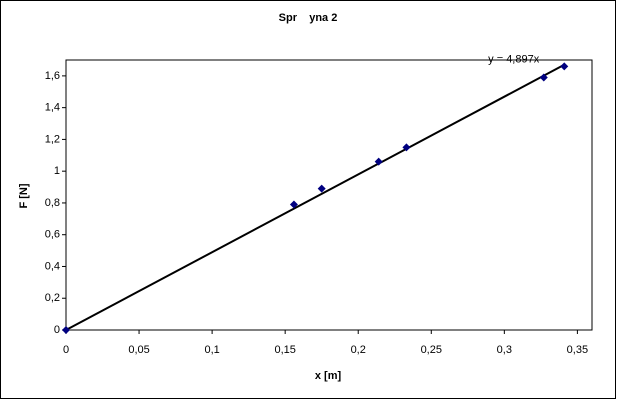  What do you see at coordinates (504, 350) in the screenshot?
I see `x-tick-label: 0,3` at bounding box center [504, 350].